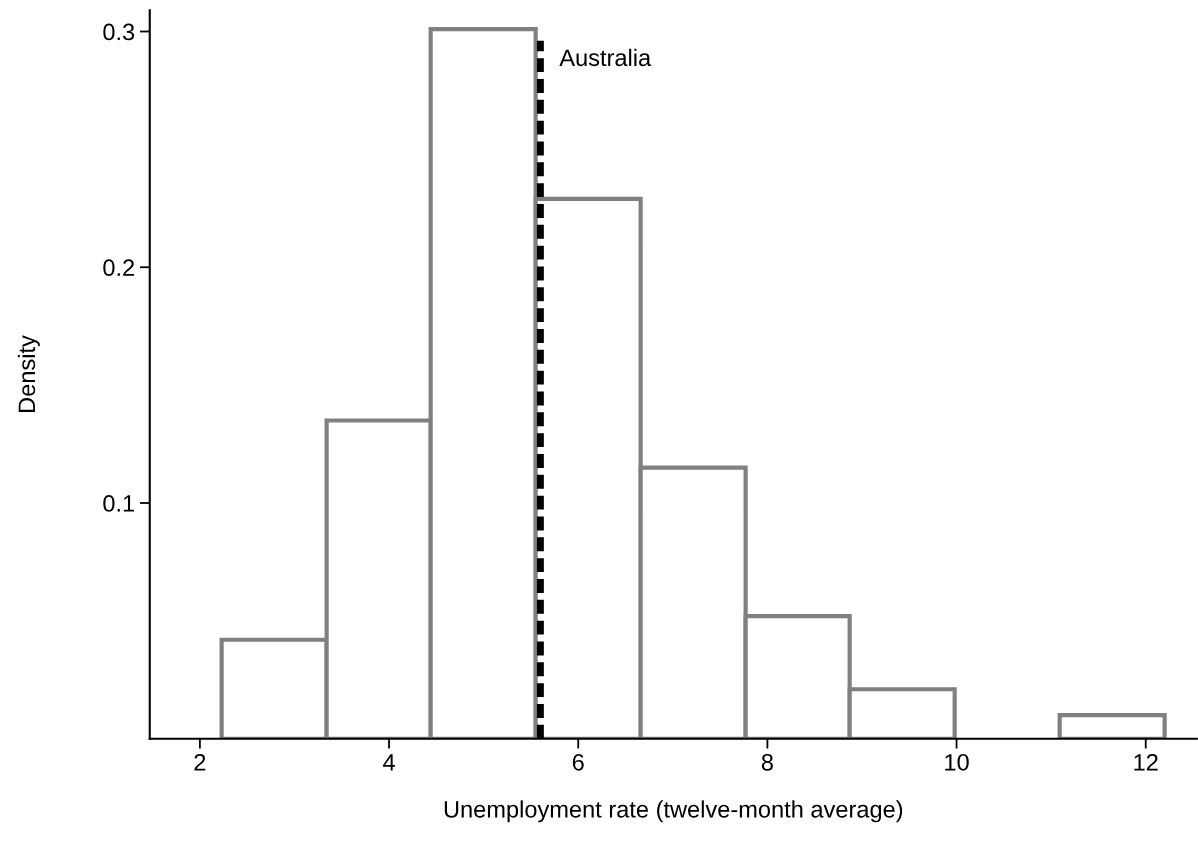 Image resolution: width=1198 pixels, height=857 pixels. Describe the element at coordinates (119, 503) in the screenshot. I see `y-tick-label: 0.1` at that location.